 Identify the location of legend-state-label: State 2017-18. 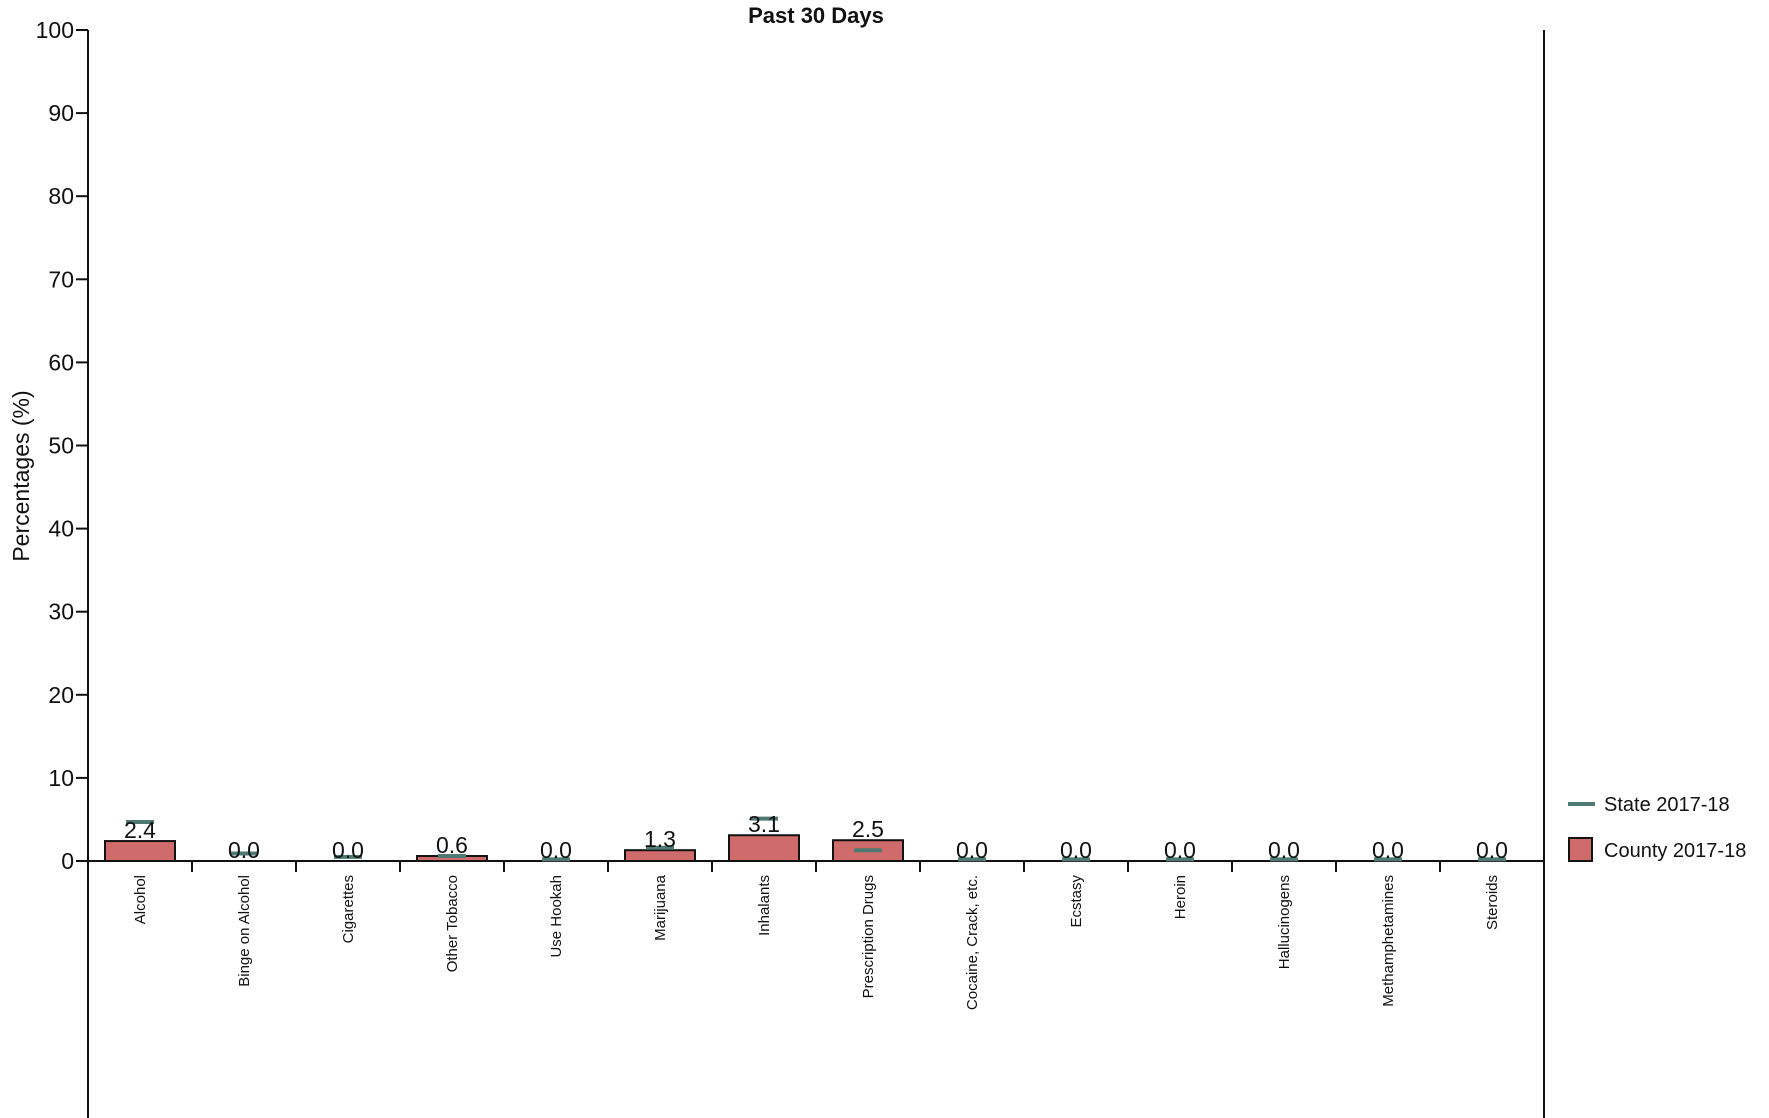
(1667, 805).